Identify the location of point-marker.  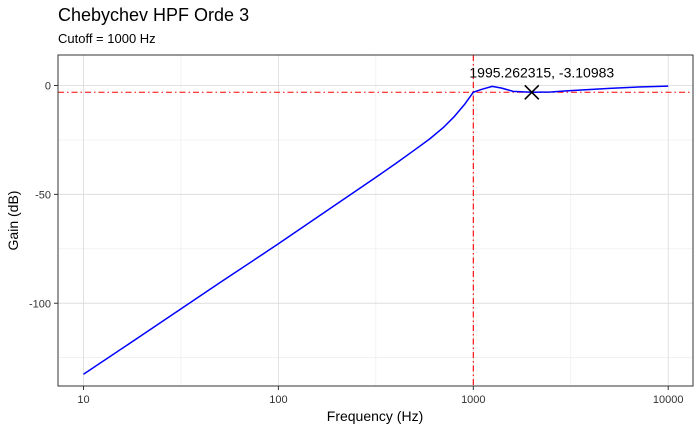
(532, 92).